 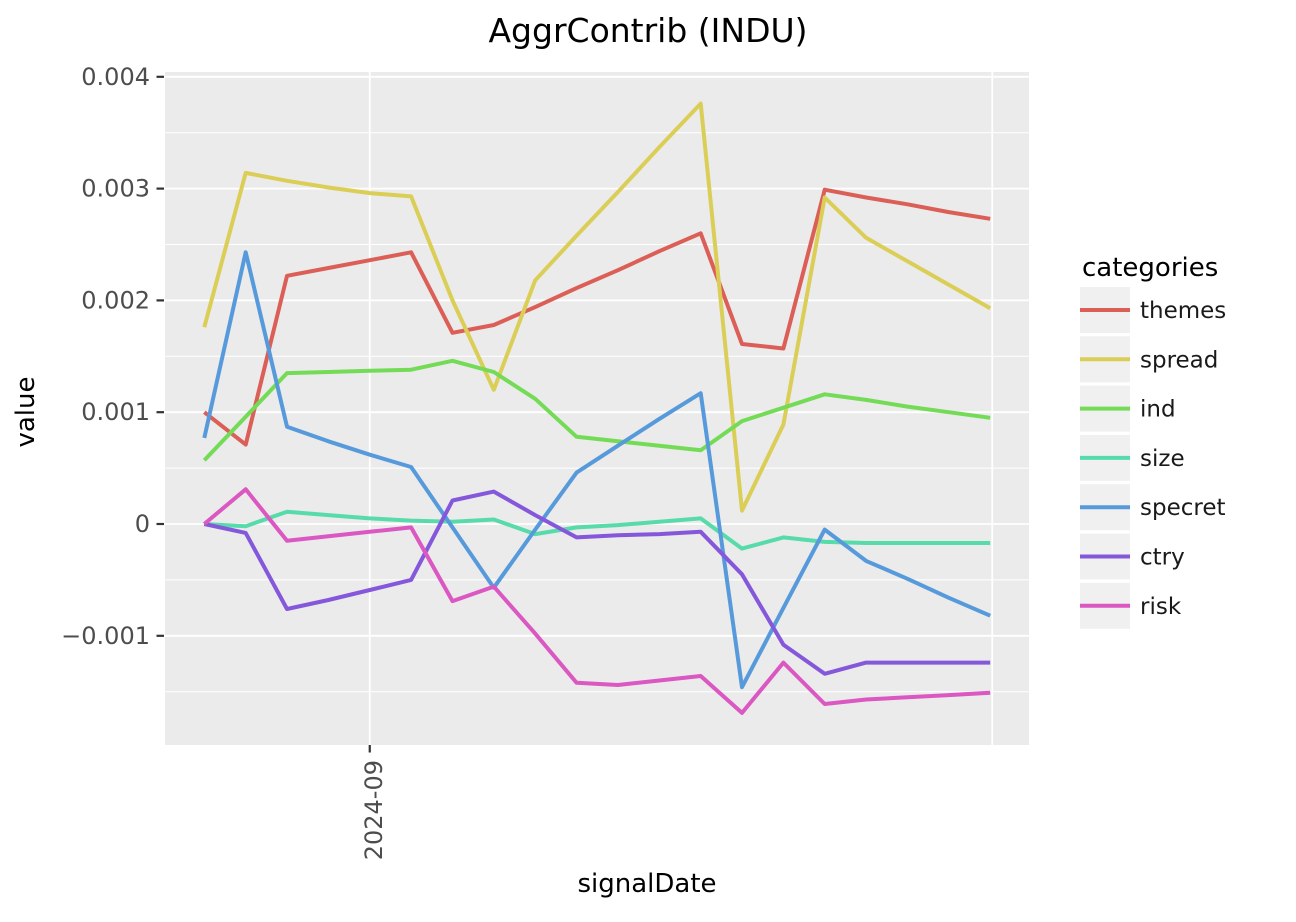 What do you see at coordinates (1183, 508) in the screenshot?
I see `legend-label-specret: specret` at bounding box center [1183, 508].